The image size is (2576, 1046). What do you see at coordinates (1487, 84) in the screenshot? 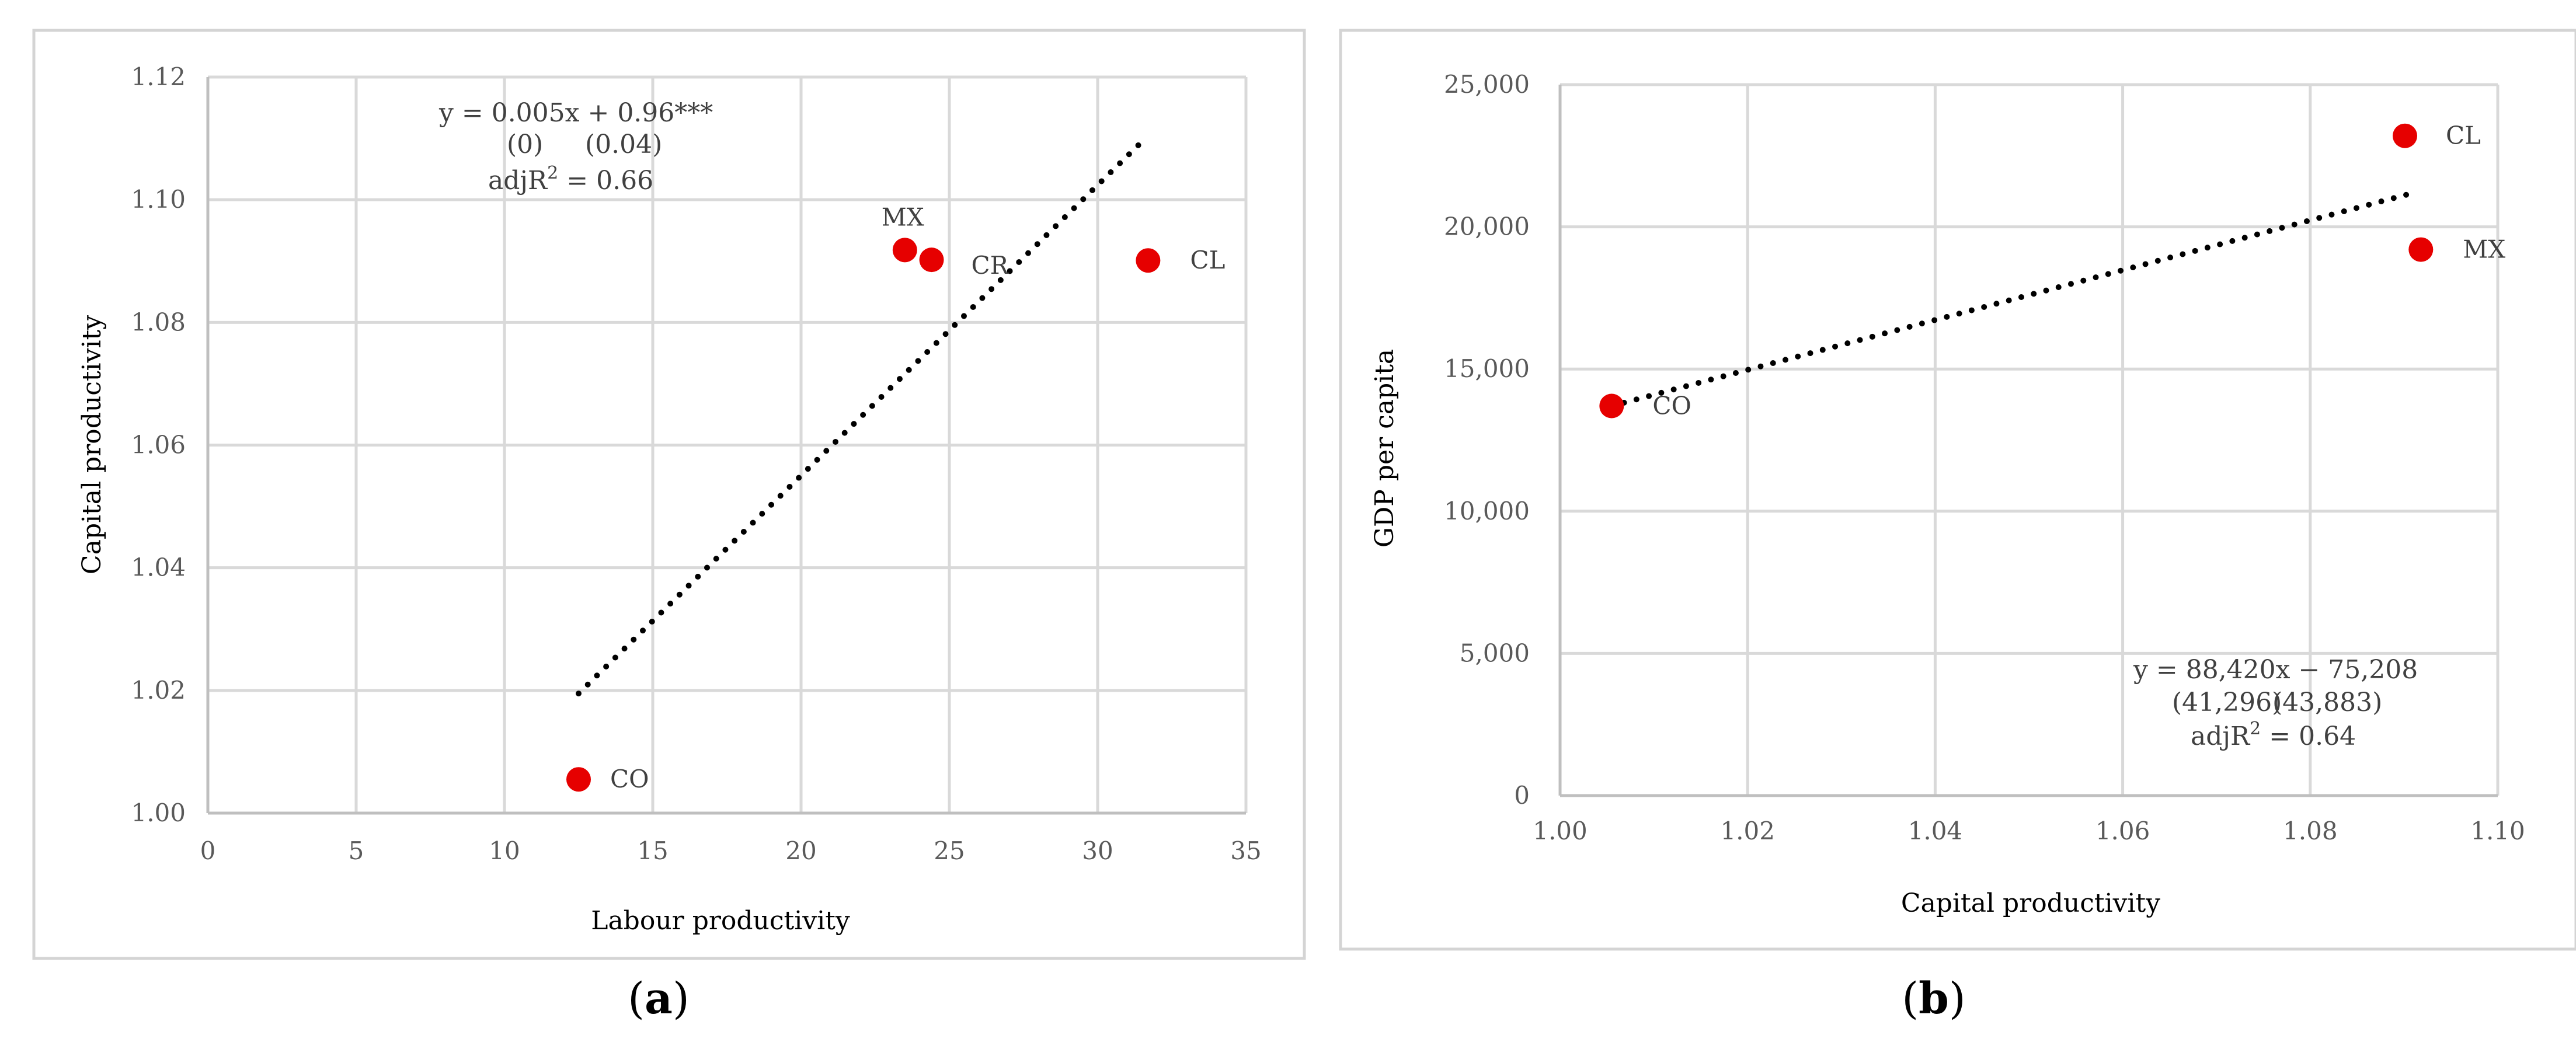
I see `panel-b-y-tick-label: 25,000` at bounding box center [1487, 84].